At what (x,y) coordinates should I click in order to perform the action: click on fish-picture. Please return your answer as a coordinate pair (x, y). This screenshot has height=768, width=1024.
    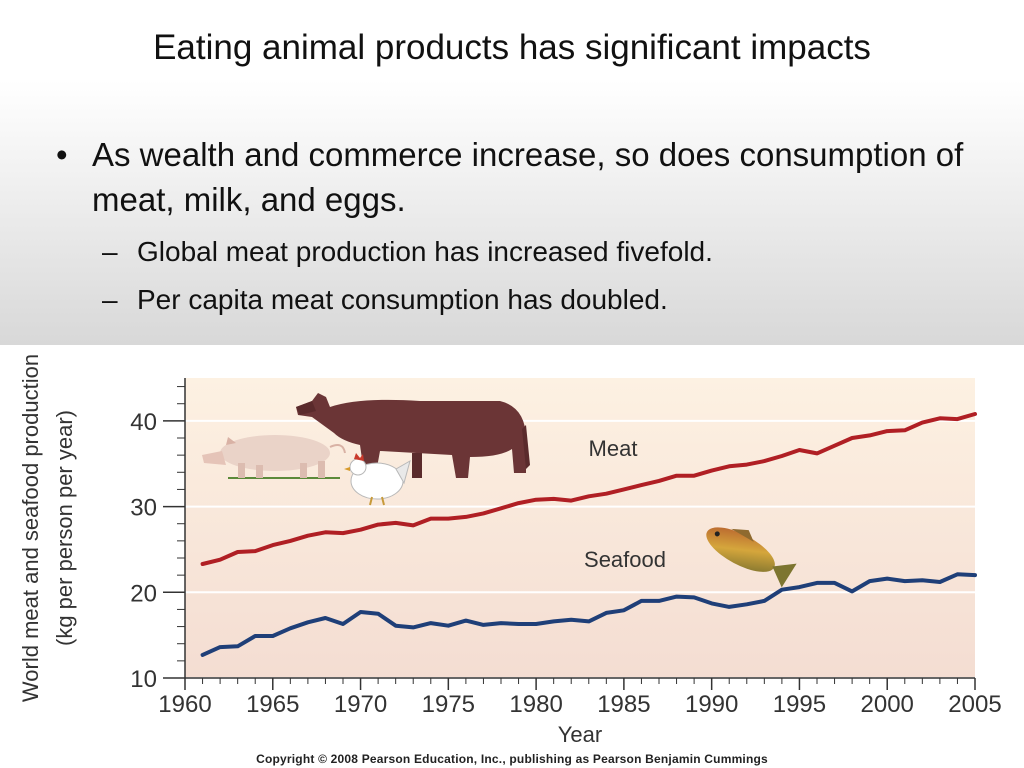
    Looking at the image, I should click on (751, 557).